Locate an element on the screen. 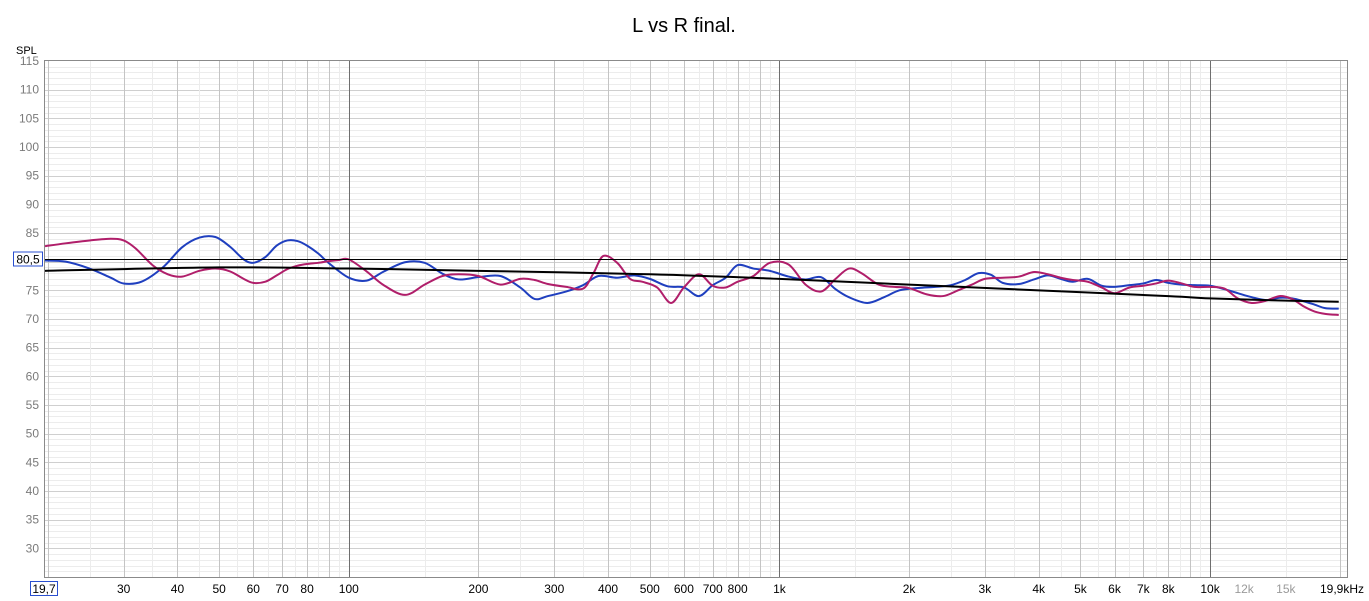 The image size is (1369, 601). reference-value-label: 80,5 is located at coordinates (28, 260).